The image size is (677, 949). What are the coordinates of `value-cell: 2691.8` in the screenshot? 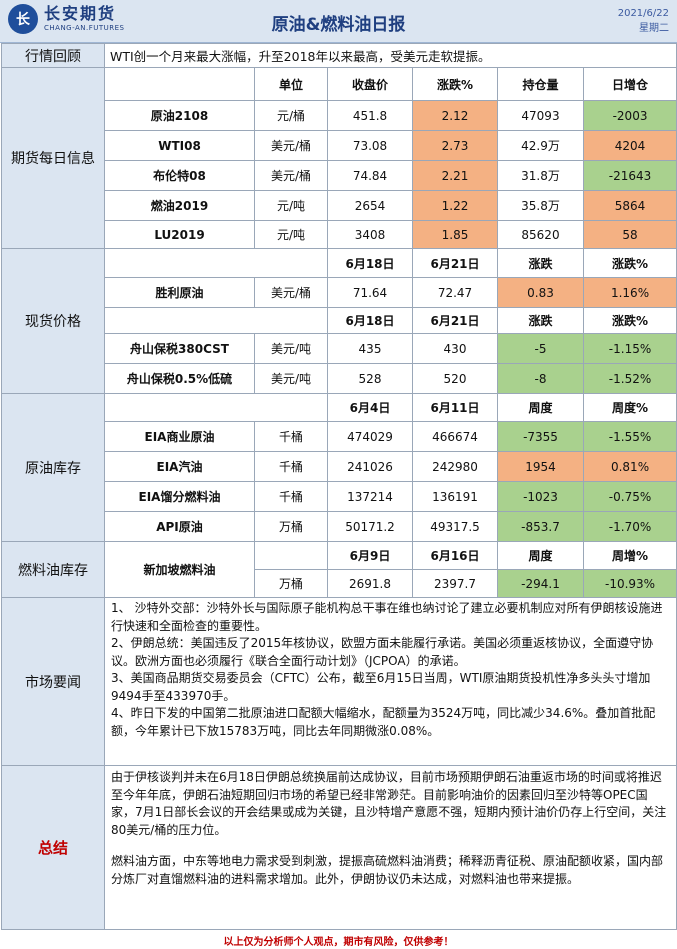 It's located at (370, 583).